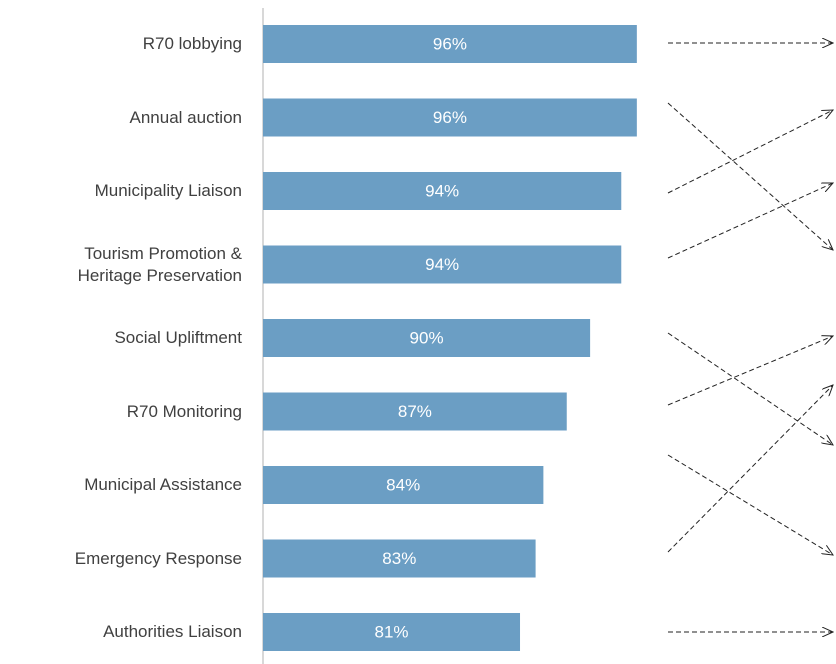  I want to click on value-label: 83%, so click(399, 558).